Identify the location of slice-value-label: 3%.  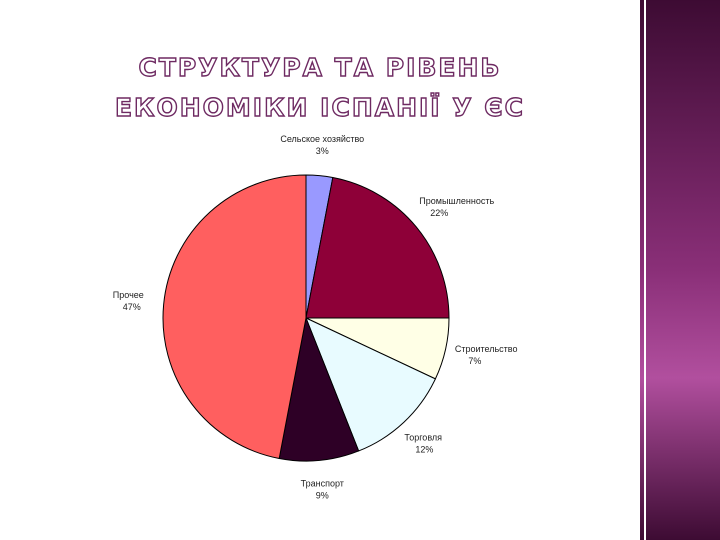
(322, 151).